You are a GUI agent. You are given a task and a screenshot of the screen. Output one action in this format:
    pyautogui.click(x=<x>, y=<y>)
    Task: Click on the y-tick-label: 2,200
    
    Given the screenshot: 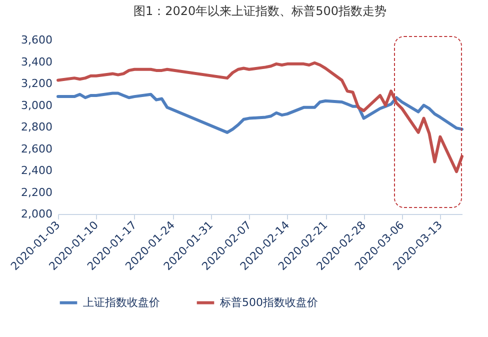 What is the action you would take?
    pyautogui.click(x=36, y=192)
    